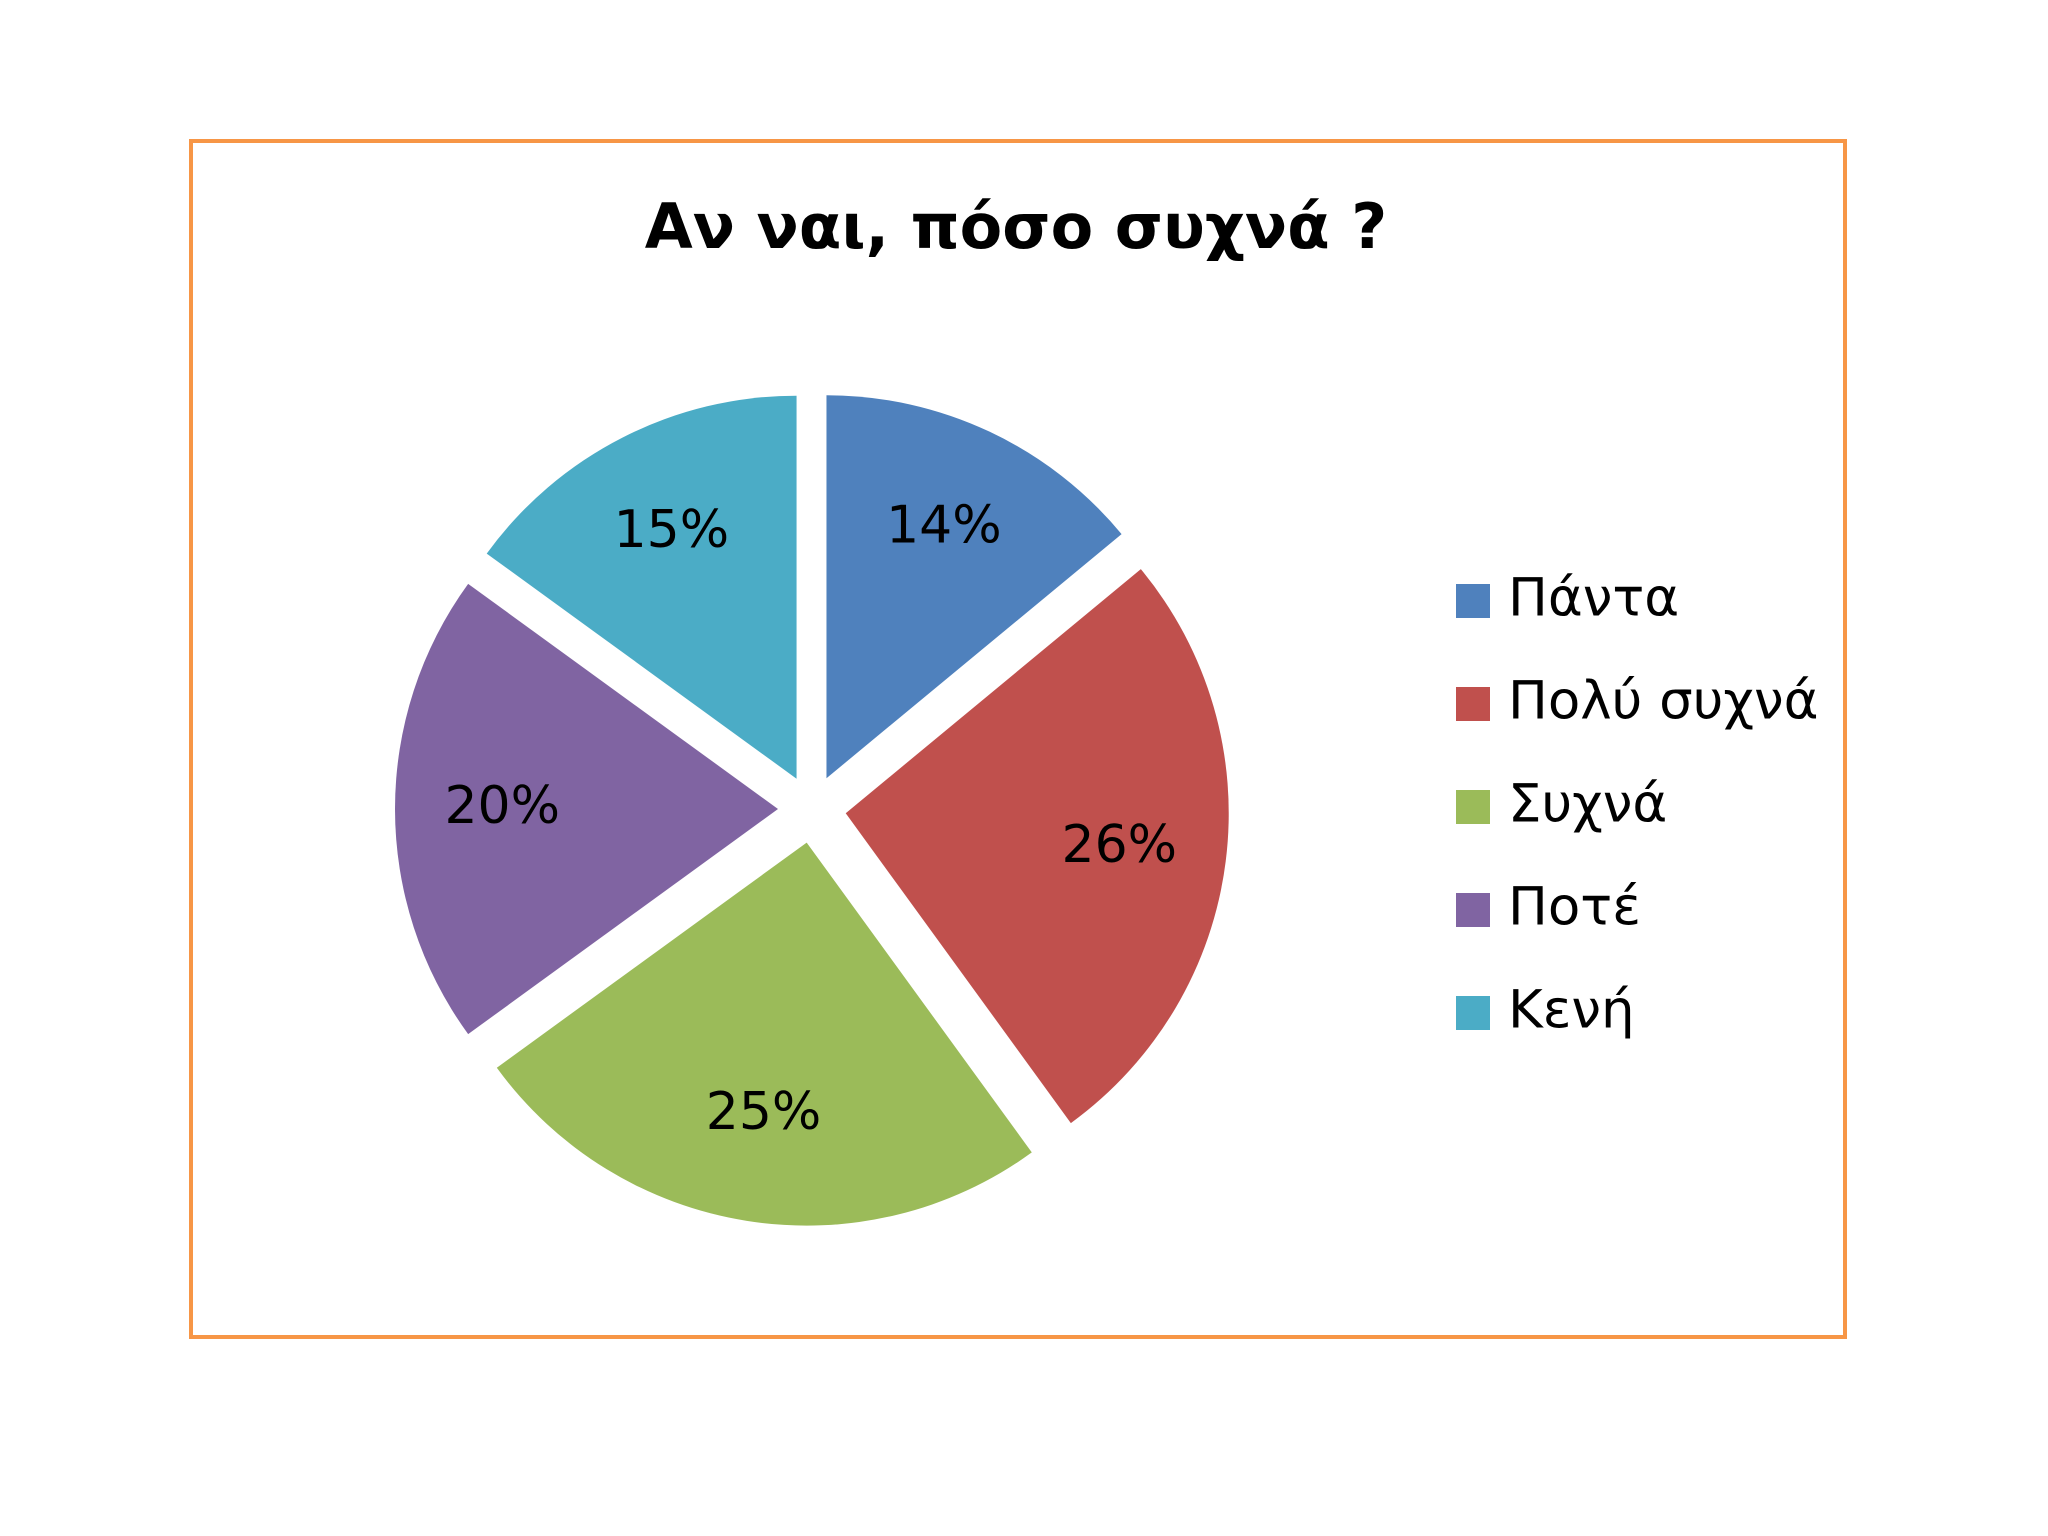 The height and width of the screenshot is (1536, 2048). What do you see at coordinates (1587, 804) in the screenshot?
I see `legend-label: Συχνά` at bounding box center [1587, 804].